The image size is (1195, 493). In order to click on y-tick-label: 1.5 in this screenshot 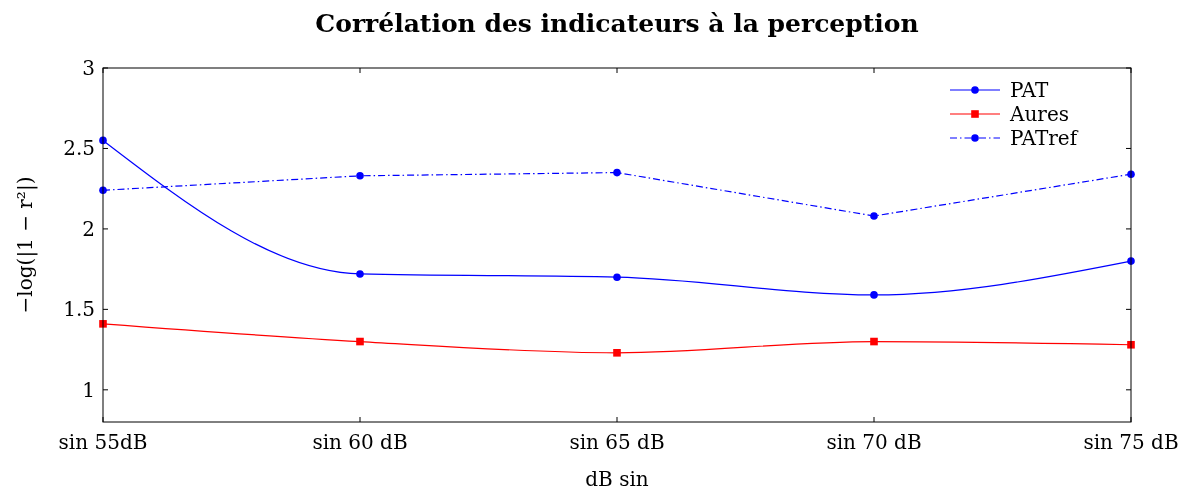, I will do `click(79, 309)`.